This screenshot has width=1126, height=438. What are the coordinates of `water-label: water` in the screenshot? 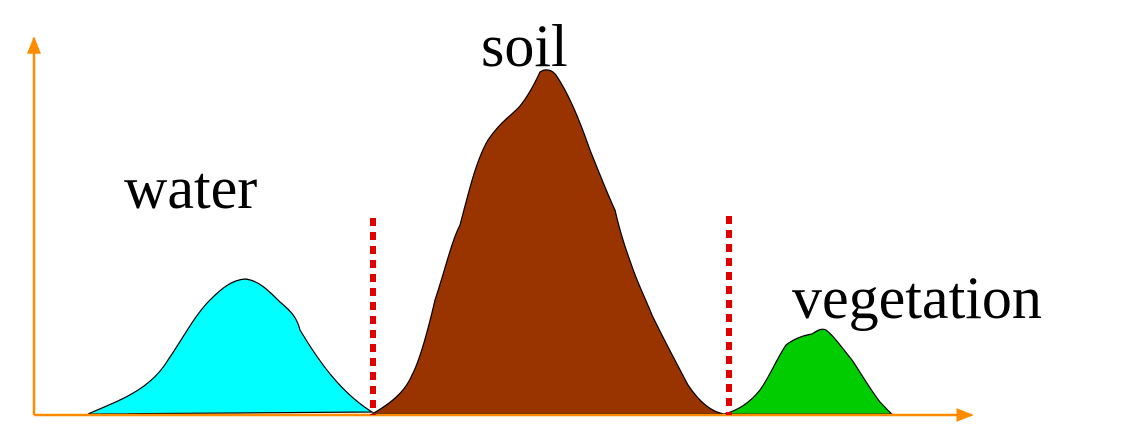 It's located at (190, 188).